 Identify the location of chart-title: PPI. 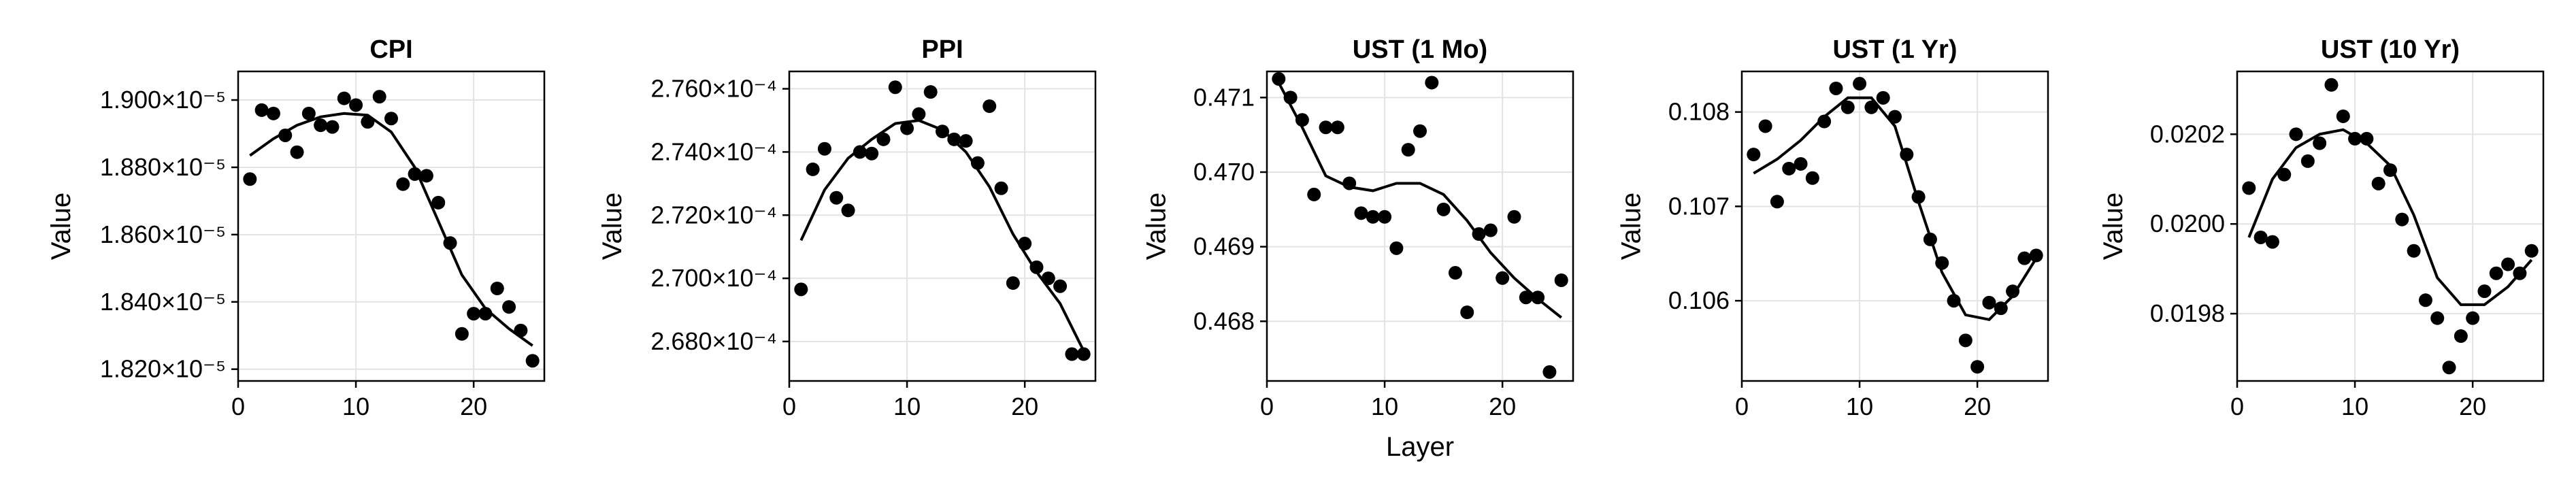
(942, 49).